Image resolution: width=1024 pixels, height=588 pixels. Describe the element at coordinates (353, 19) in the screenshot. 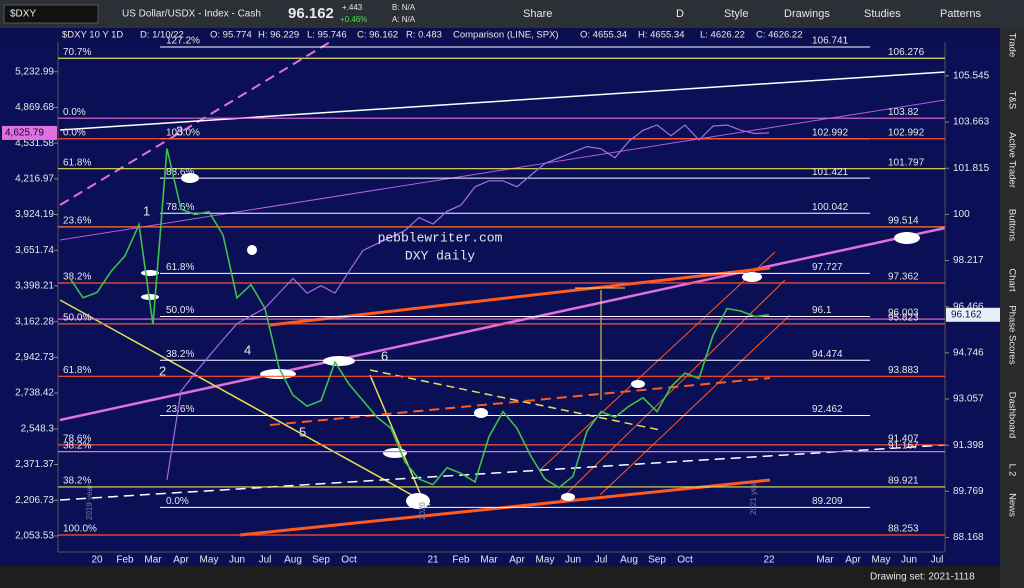

I see `change-pct: +0.46%` at that location.